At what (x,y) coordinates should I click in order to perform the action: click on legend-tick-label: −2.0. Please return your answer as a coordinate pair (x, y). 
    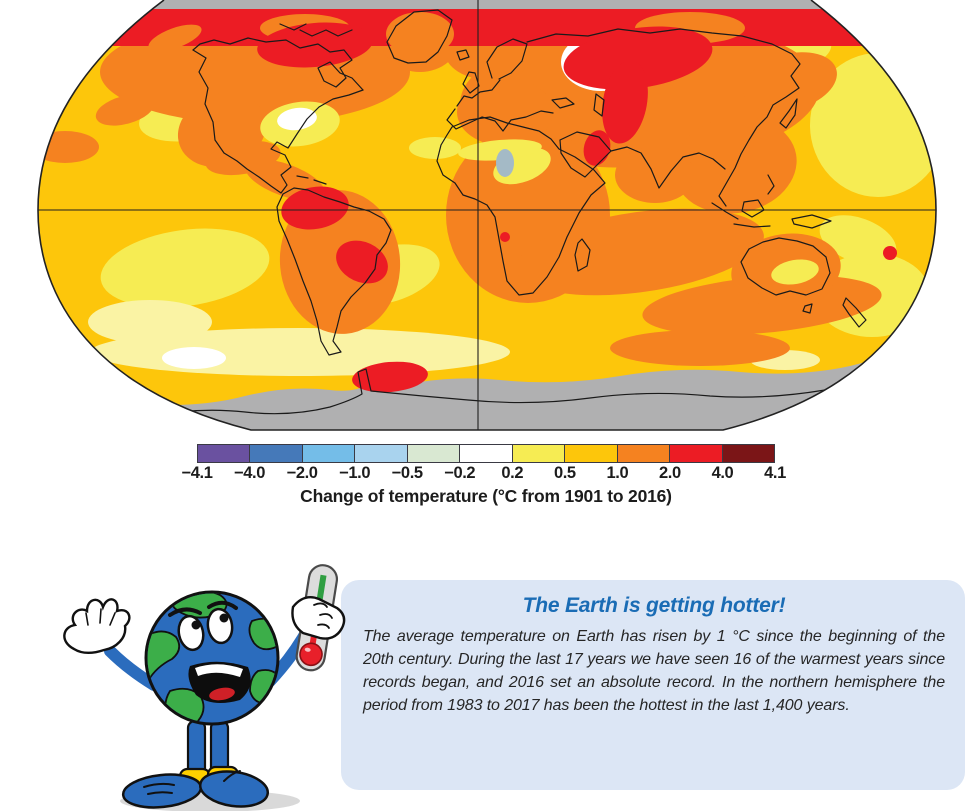
    Looking at the image, I should click on (302, 473).